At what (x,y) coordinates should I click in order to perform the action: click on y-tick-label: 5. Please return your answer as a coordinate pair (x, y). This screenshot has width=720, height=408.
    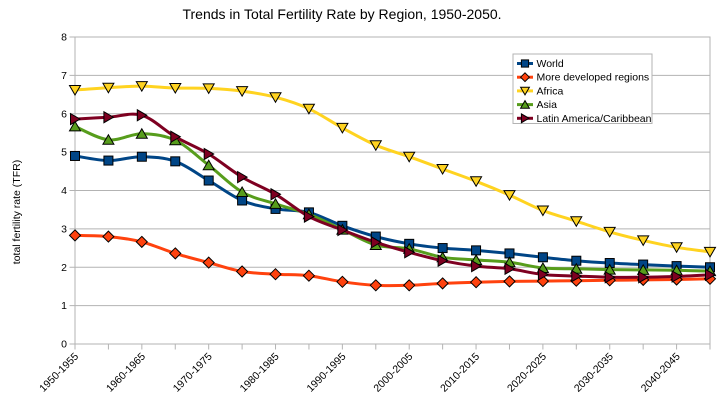
    Looking at the image, I should click on (64, 153).